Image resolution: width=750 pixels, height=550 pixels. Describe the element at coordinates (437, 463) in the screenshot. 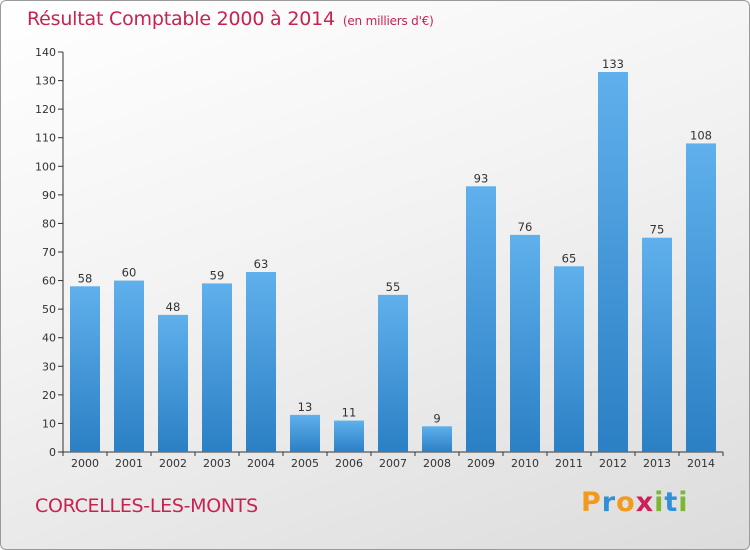

I see `x-tick-label: 2008` at that location.